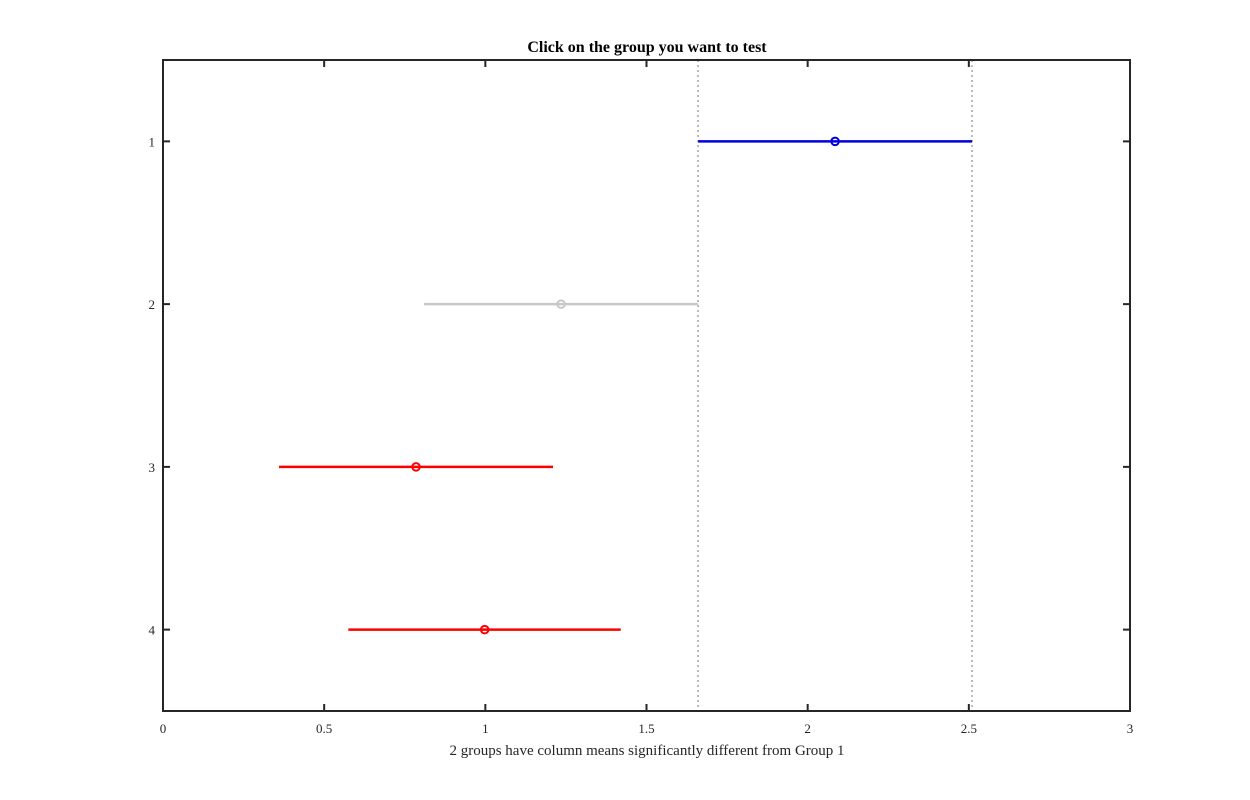  Describe the element at coordinates (416, 467) in the screenshot. I see `group-3-mean-marker` at that location.